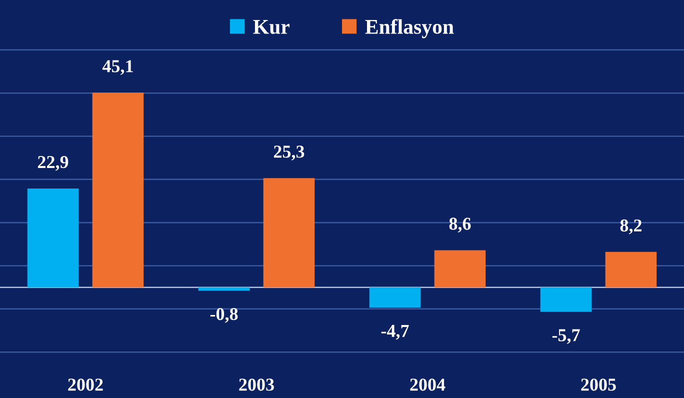 This screenshot has width=684, height=398. I want to click on data-label: 45,1, so click(117, 67).